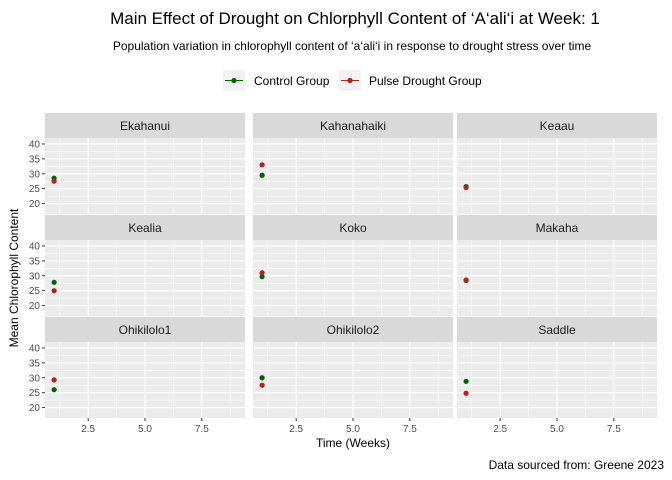 This screenshot has width=672, height=480. What do you see at coordinates (557, 265) in the screenshot?
I see `facet-makaha: Makaha` at bounding box center [557, 265].